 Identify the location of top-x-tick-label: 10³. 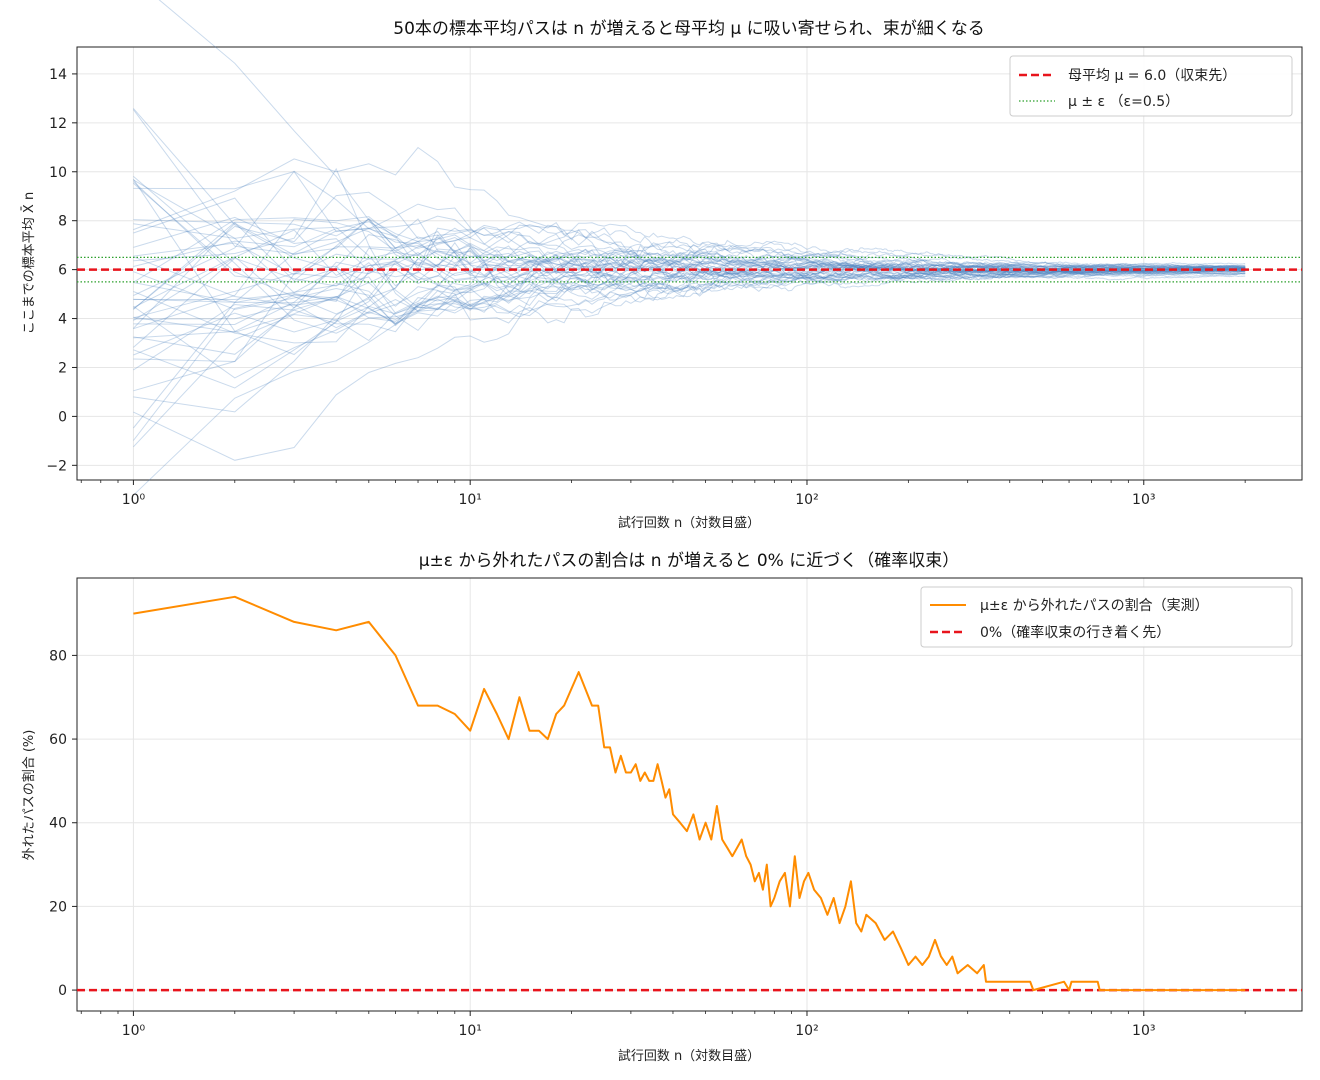
(1143, 500).